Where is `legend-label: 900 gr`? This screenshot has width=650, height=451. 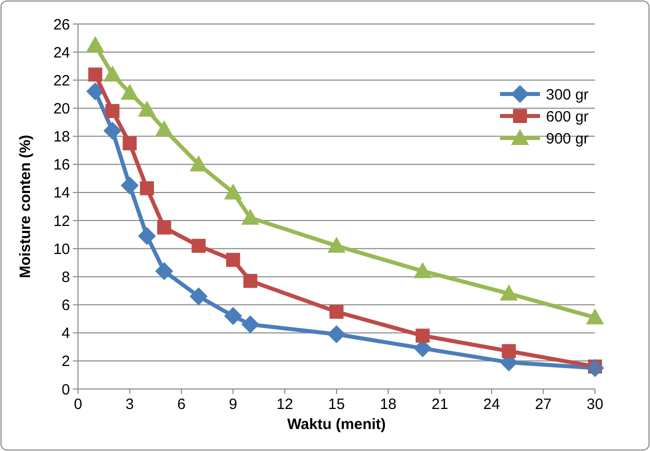 legend-label: 900 gr is located at coordinates (567, 139).